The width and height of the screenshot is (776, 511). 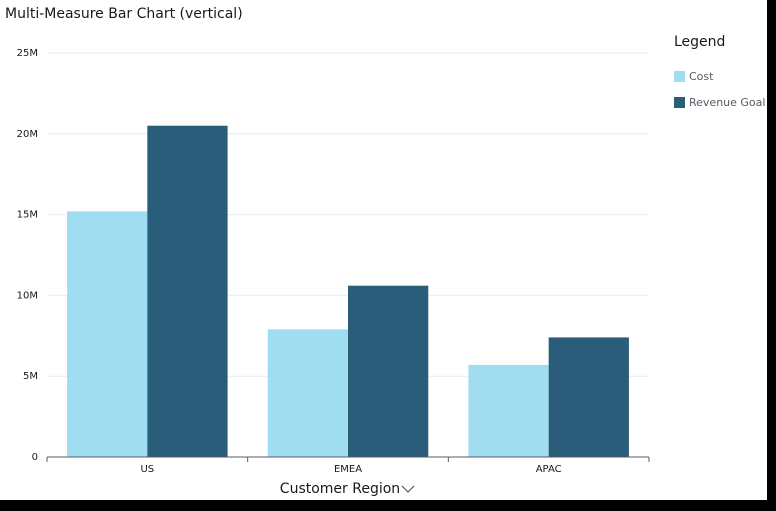 What do you see at coordinates (147, 469) in the screenshot?
I see `x-tick-label: US` at bounding box center [147, 469].